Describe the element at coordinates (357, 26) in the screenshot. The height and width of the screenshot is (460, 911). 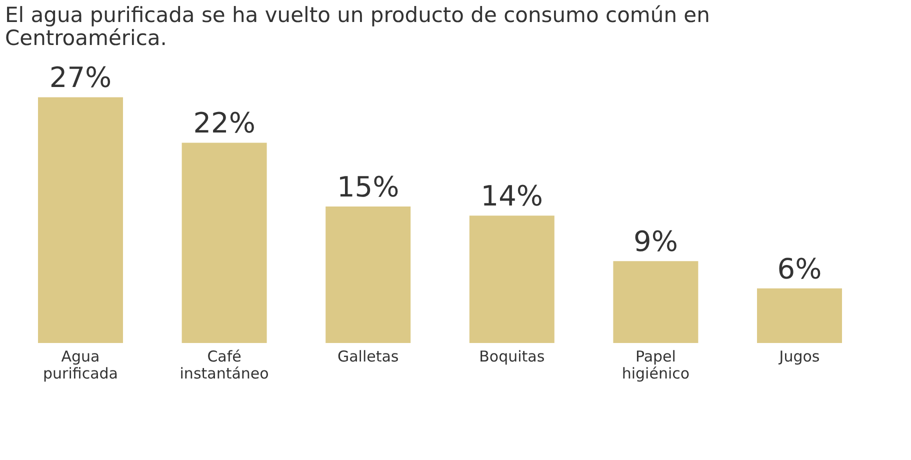
I see `chart-title: El agua purificada se ha vuelto un producto de consumo común en Centroamérica.` at that location.